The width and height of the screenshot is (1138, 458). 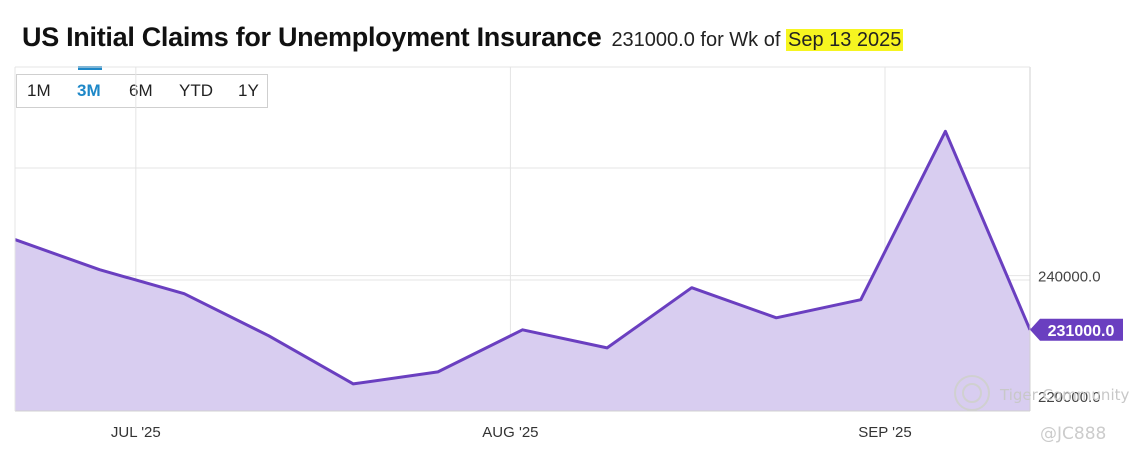 I want to click on last-value-tag, so click(x=1076, y=329).